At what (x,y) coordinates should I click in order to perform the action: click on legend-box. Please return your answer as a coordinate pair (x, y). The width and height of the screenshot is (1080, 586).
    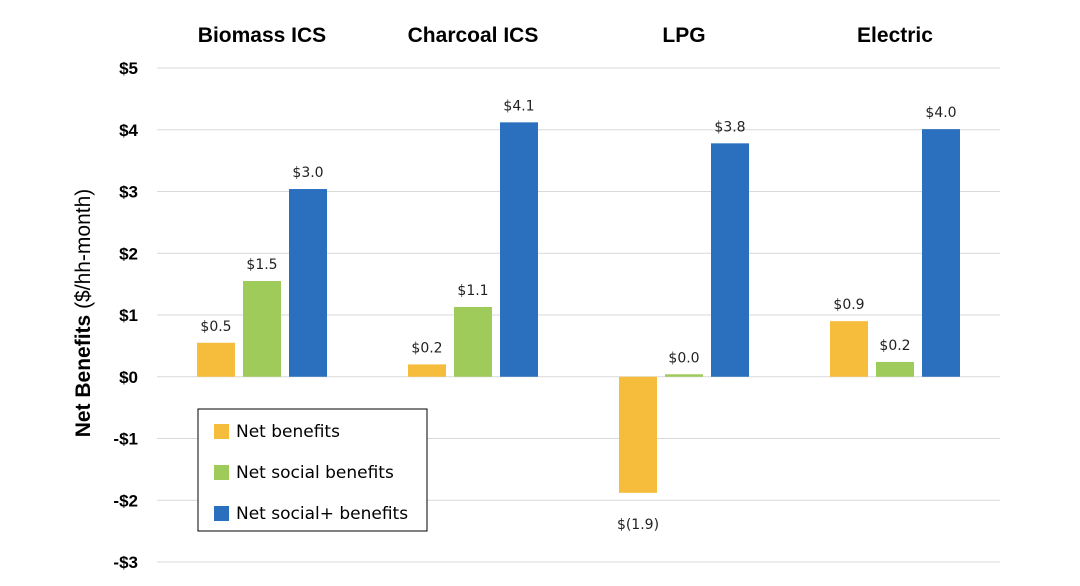
    Looking at the image, I should click on (312, 470).